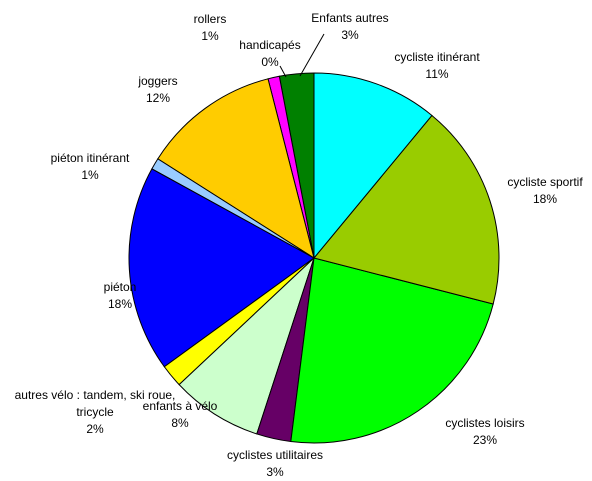 The height and width of the screenshot is (481, 592). Describe the element at coordinates (120, 287) in the screenshot. I see `category-name: piéton` at that location.